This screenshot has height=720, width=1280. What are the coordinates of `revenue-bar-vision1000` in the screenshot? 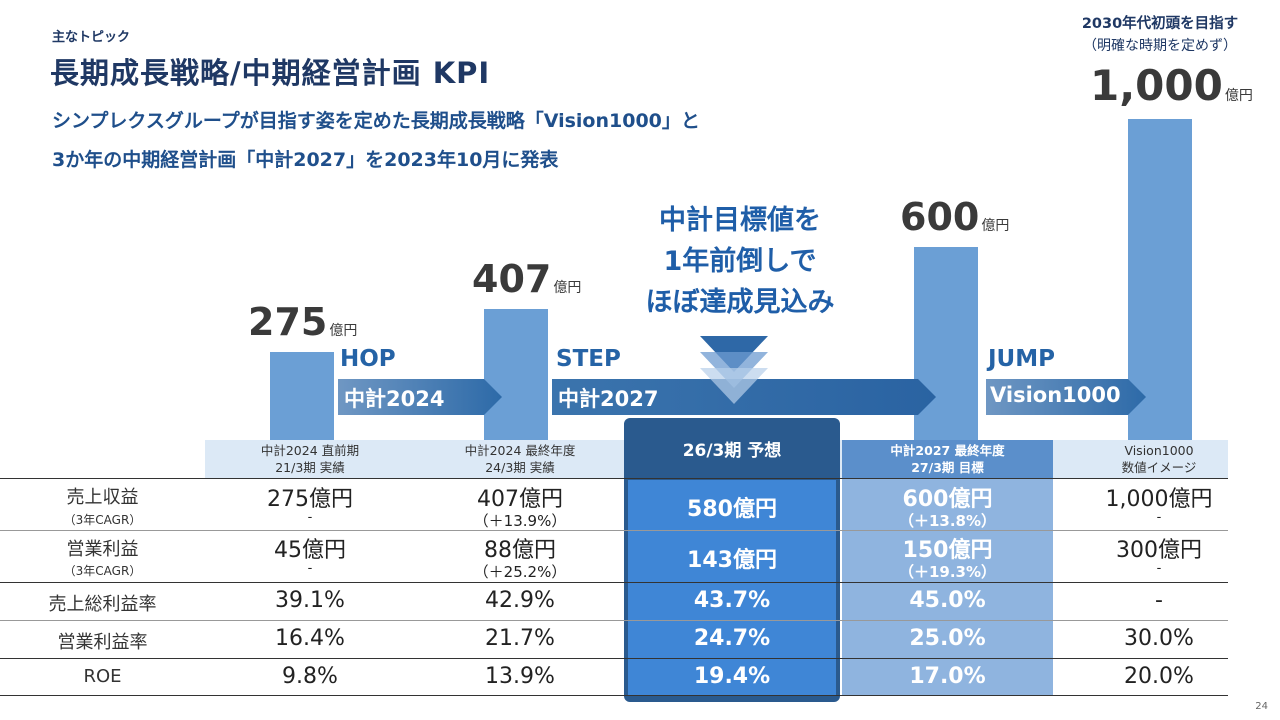 It's located at (1160, 279).